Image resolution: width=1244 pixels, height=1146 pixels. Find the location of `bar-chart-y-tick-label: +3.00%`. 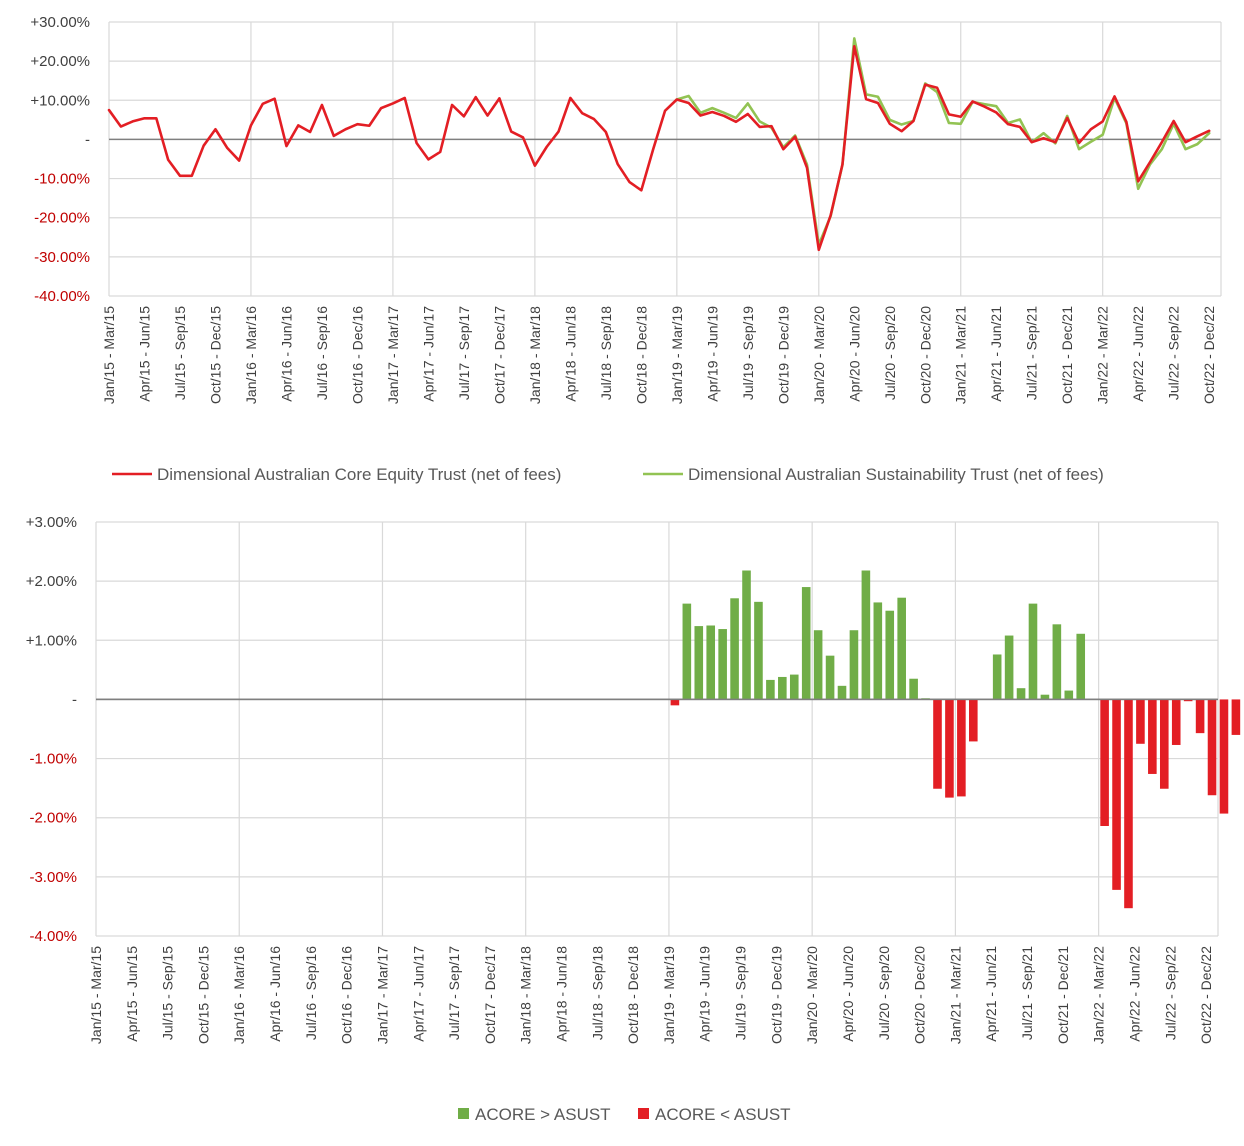

bar-chart-y-tick-label: +3.00% is located at coordinates (51, 522).